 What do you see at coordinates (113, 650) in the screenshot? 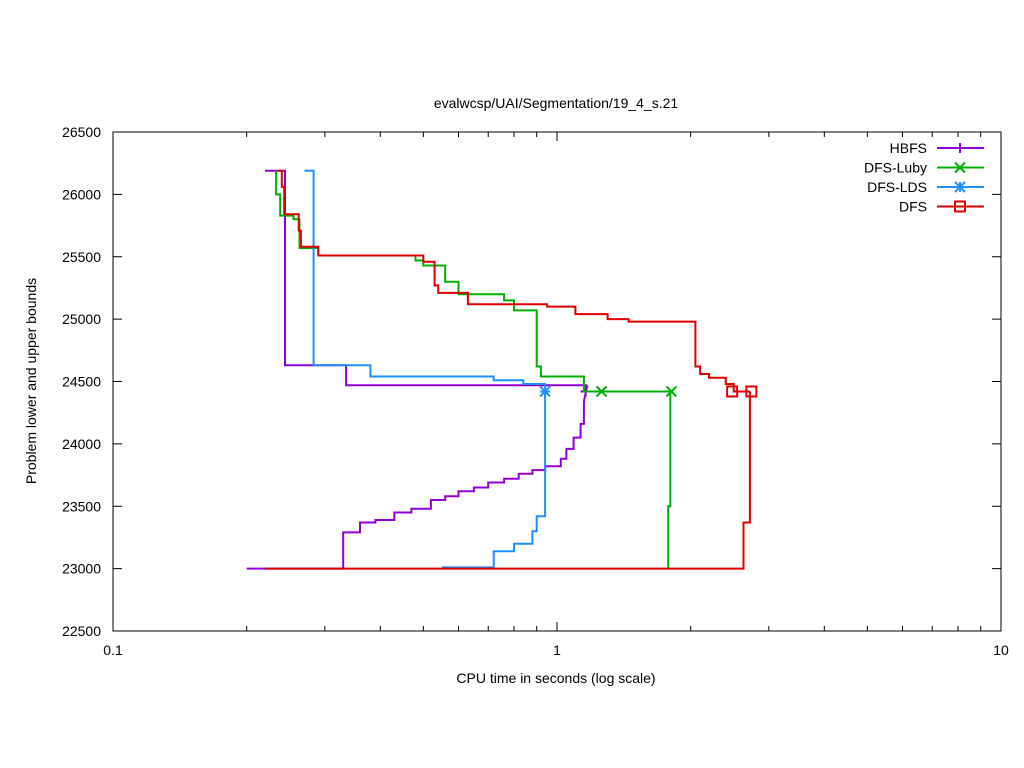
I see `x-tick-label: 0.1` at bounding box center [113, 650].